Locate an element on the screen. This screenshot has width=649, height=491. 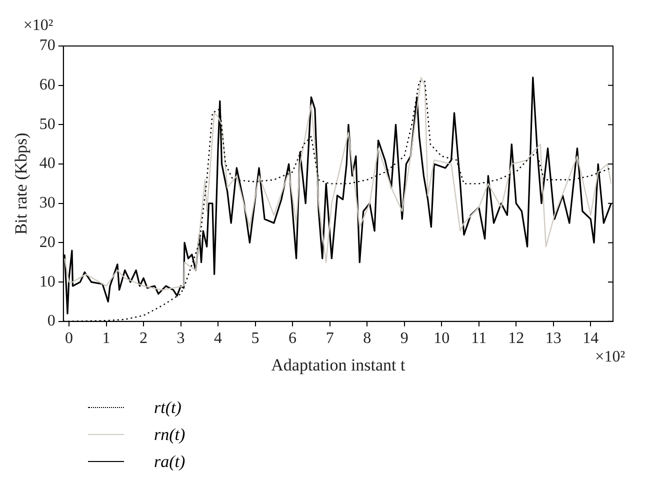
legend-label: ra(t) is located at coordinates (170, 462).